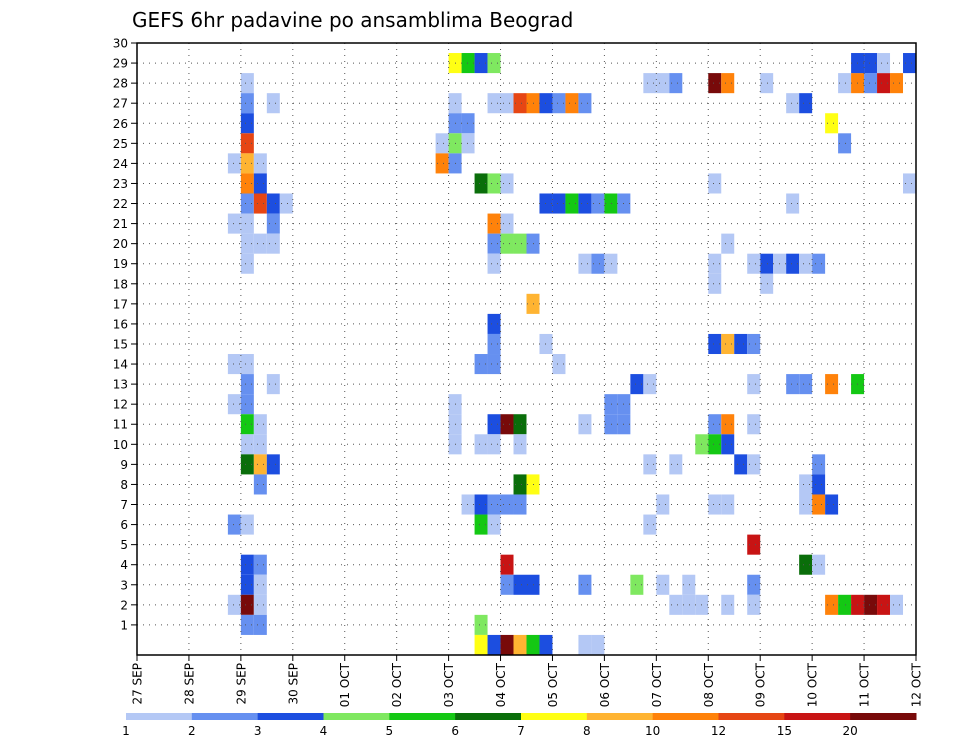  What do you see at coordinates (189, 684) in the screenshot?
I see `x-tick-label: 28 SEP` at bounding box center [189, 684].